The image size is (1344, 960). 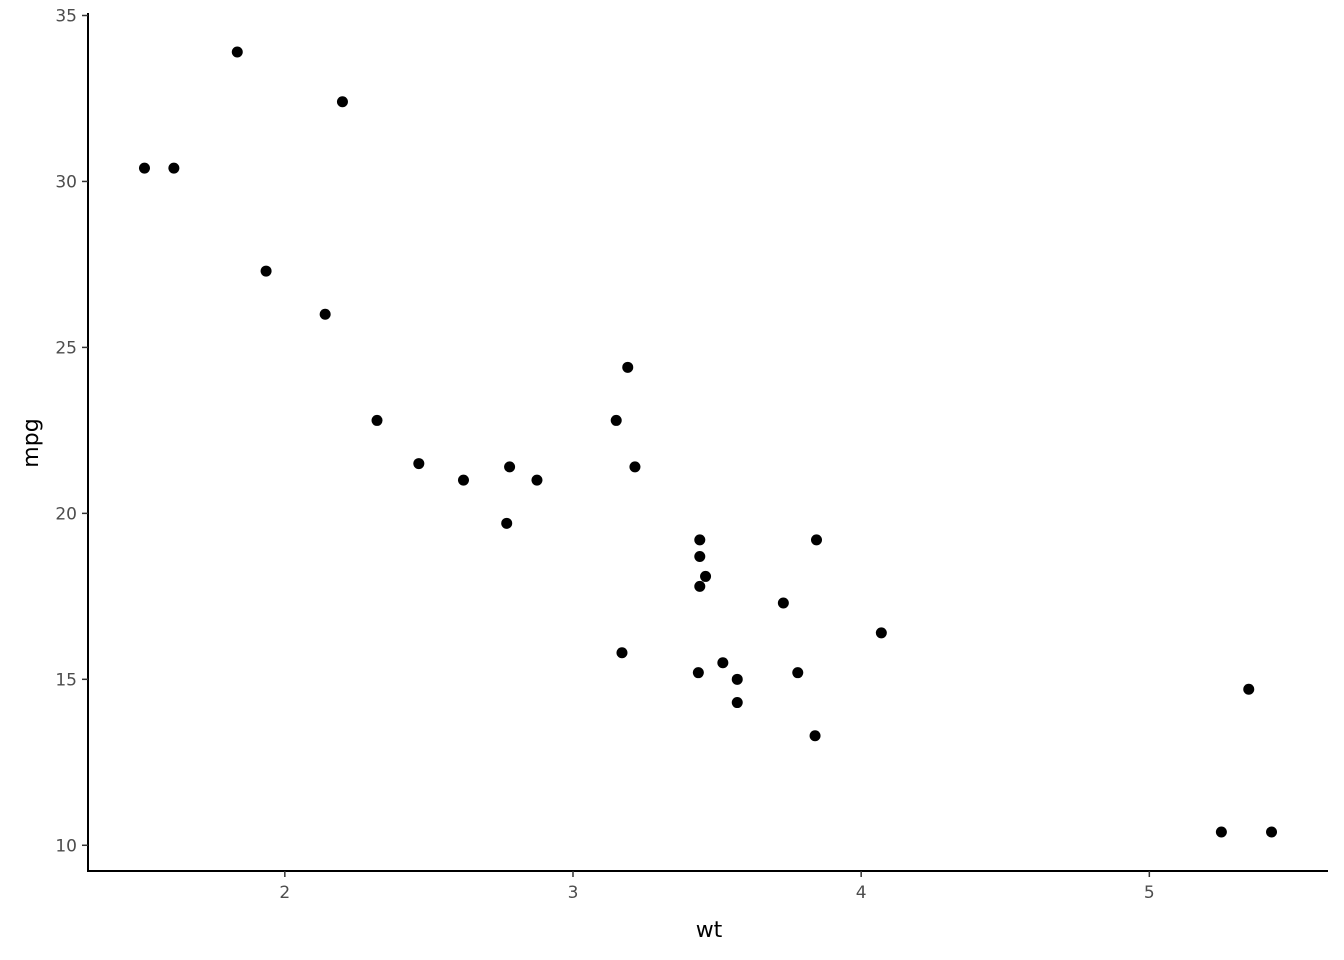 What do you see at coordinates (861, 893) in the screenshot?
I see `x-tick-label: 4` at bounding box center [861, 893].